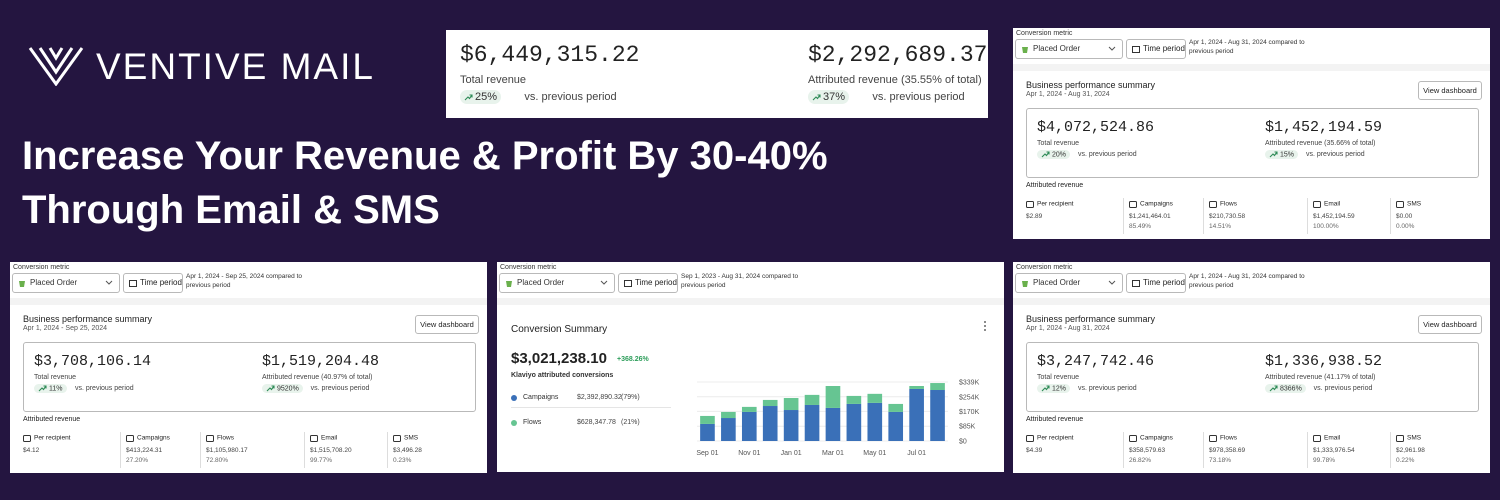 Image resolution: width=1500 pixels, height=500 pixels. Describe the element at coordinates (916, 453) in the screenshot. I see `x-tick-label: Jul 01` at that location.